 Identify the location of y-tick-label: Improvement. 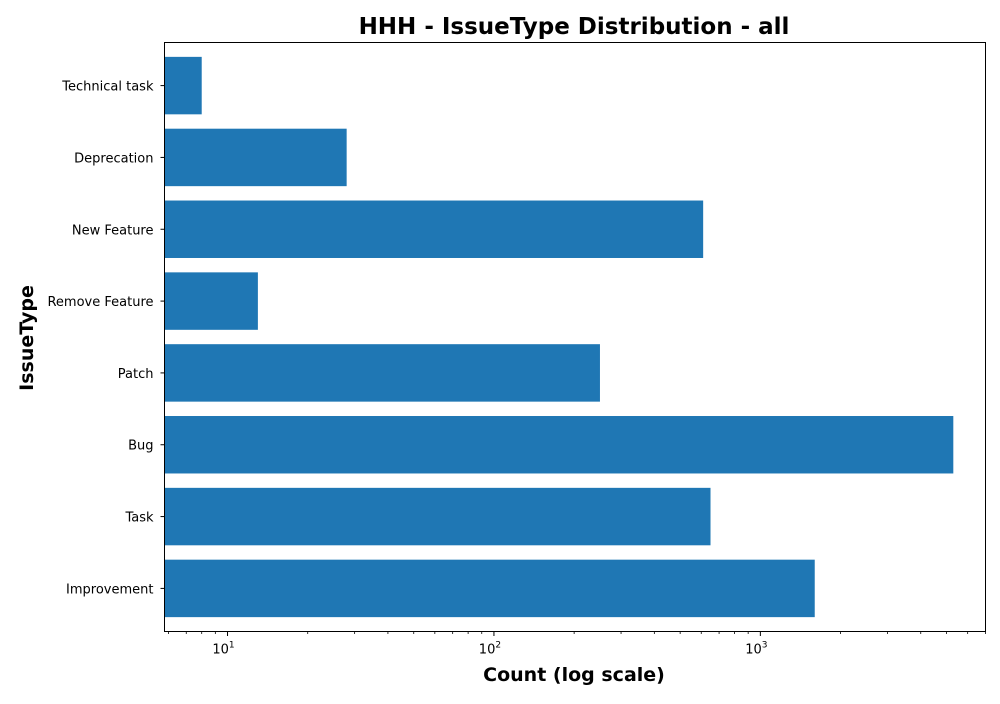
(109, 589).